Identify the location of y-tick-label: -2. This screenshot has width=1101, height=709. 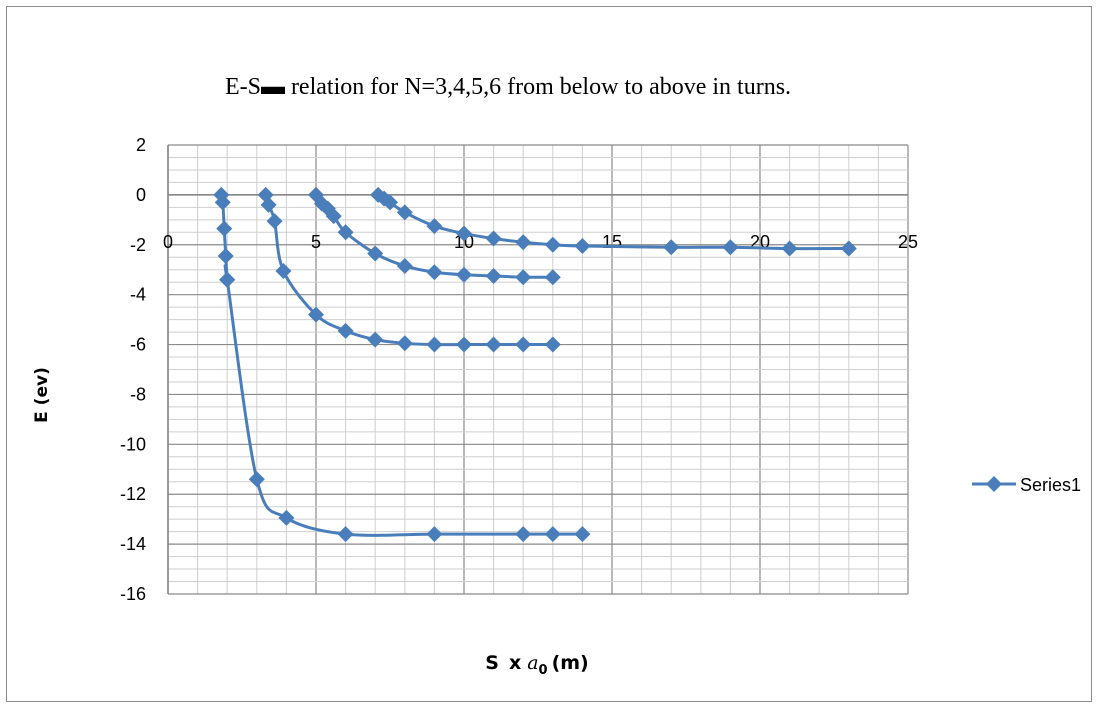
(138, 245).